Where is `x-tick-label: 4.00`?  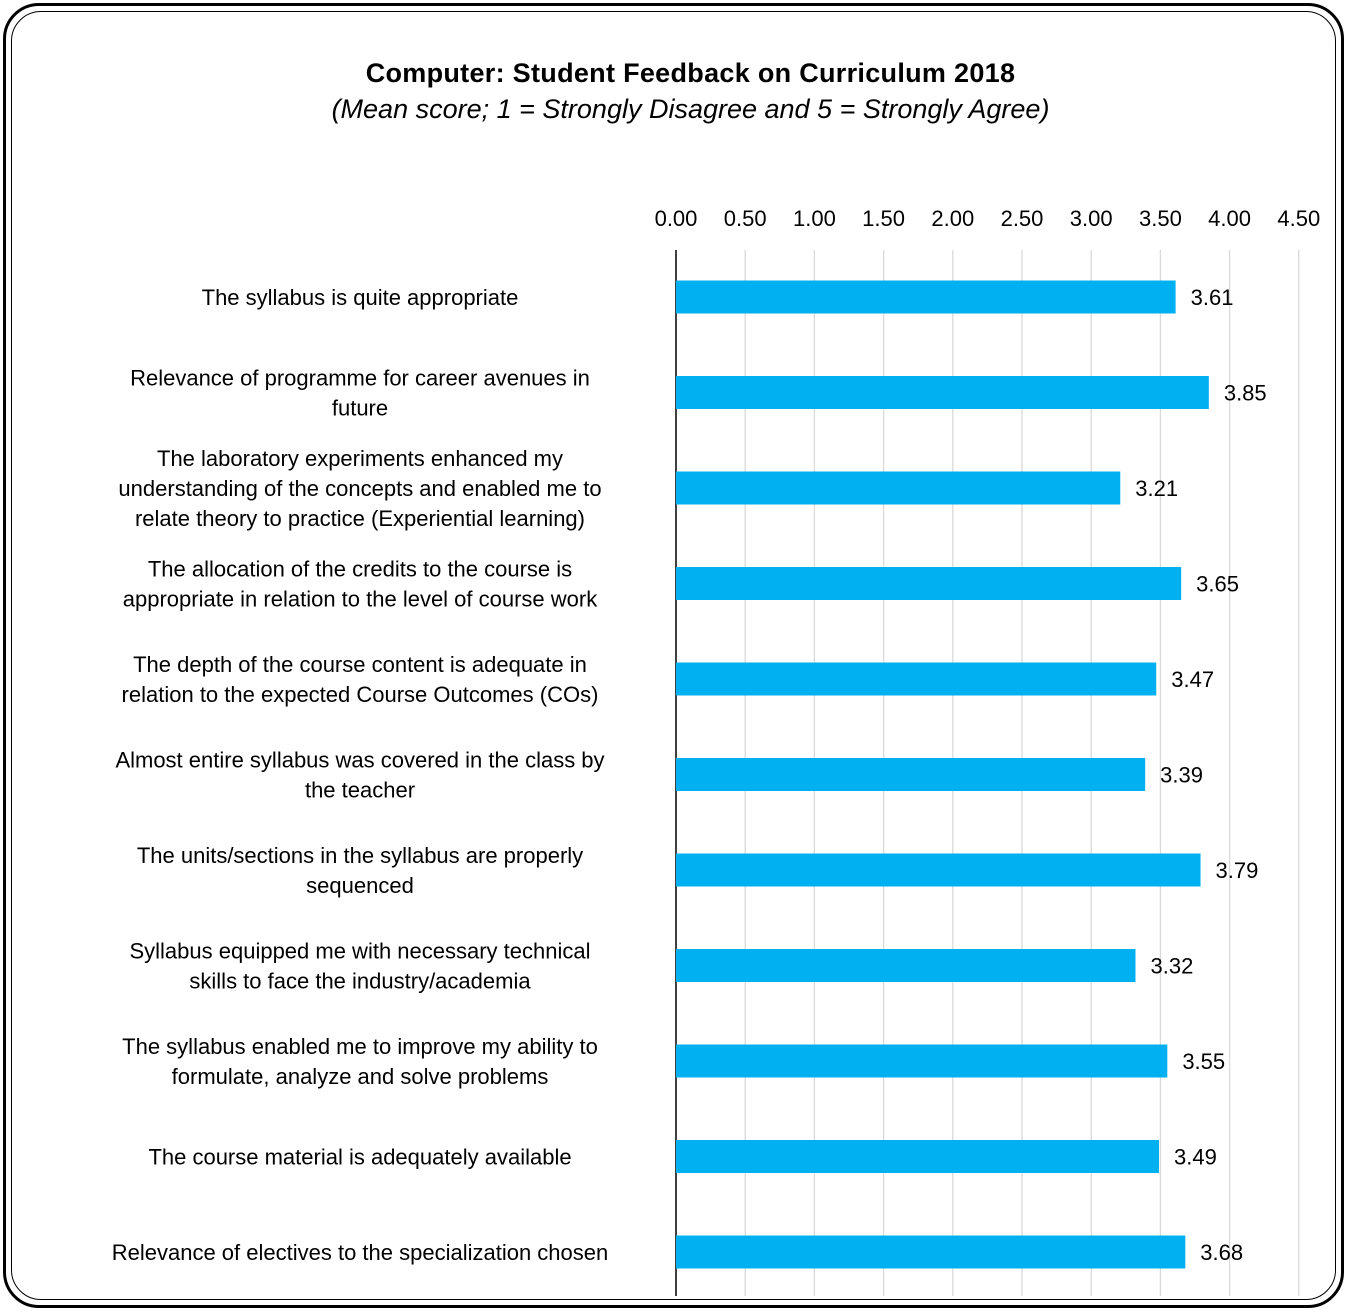
x-tick-label: 4.00 is located at coordinates (1229, 218).